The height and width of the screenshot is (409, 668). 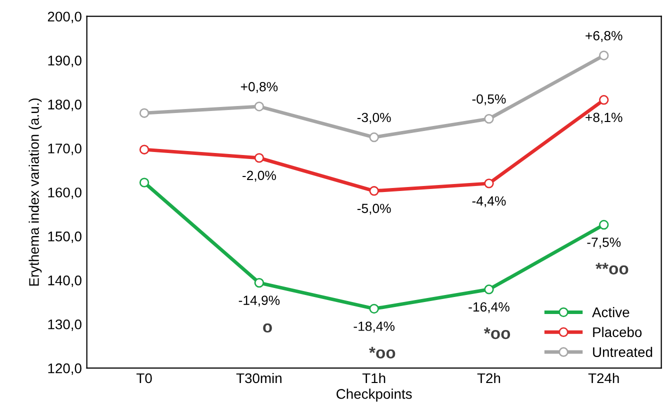 I want to click on annotation: +8,1%, so click(x=604, y=118).